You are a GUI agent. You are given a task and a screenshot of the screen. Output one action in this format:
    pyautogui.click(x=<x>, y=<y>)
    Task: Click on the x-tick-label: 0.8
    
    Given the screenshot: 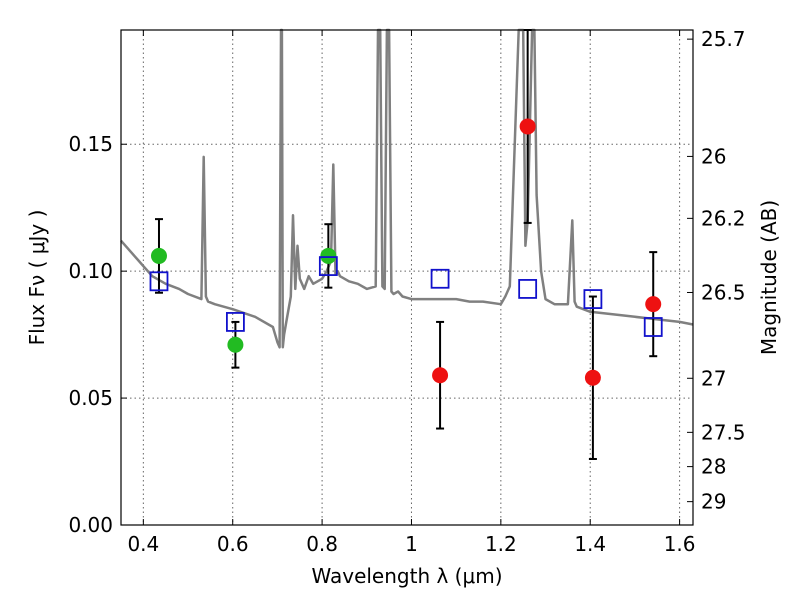 What is the action you would take?
    pyautogui.click(x=322, y=544)
    